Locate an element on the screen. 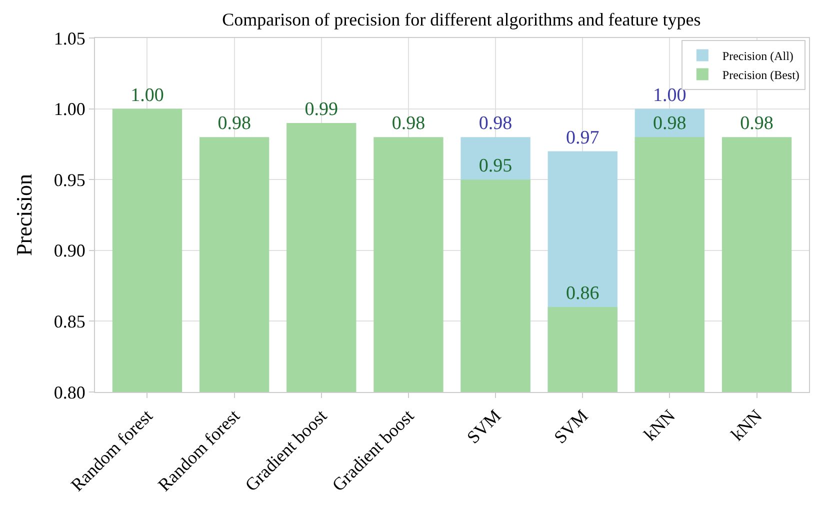  data-label: 0.97 is located at coordinates (583, 137).